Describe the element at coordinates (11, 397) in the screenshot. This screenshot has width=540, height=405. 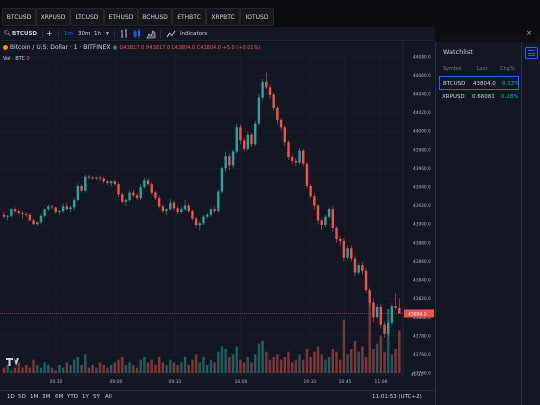
I see `range-1d-button: 1D` at that location.